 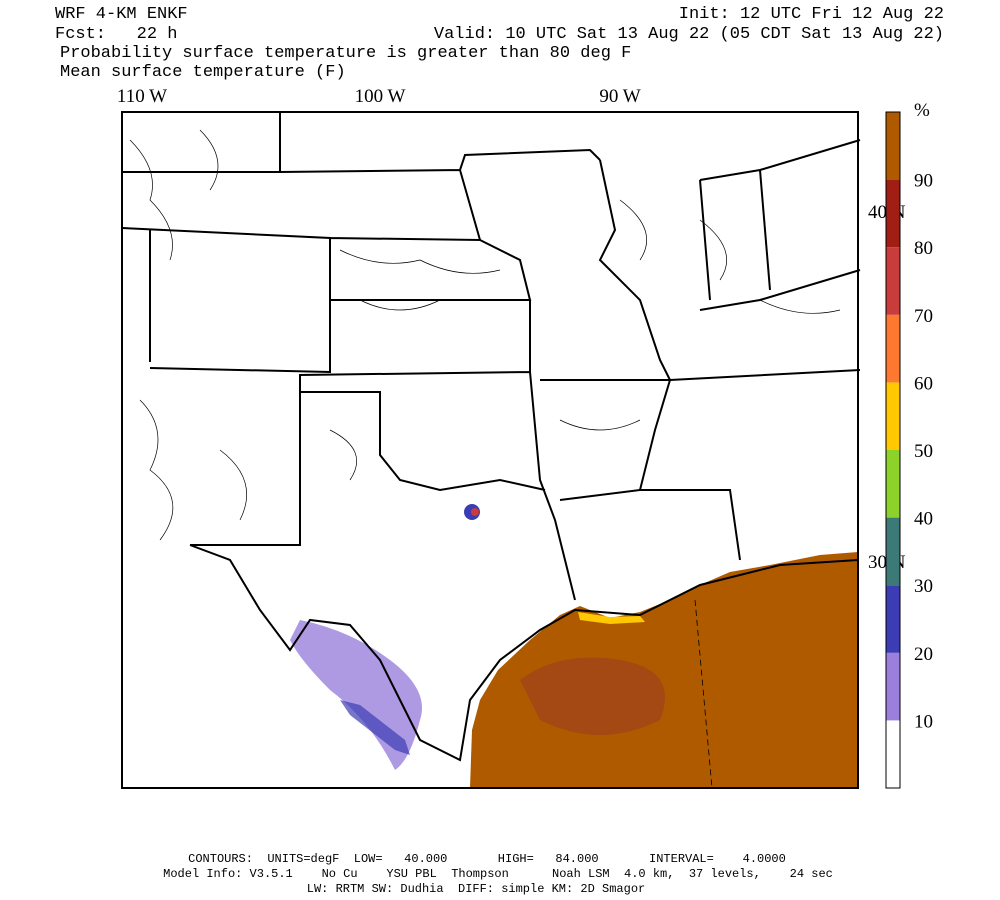 I want to click on high-probability-area, so click(x=592, y=696).